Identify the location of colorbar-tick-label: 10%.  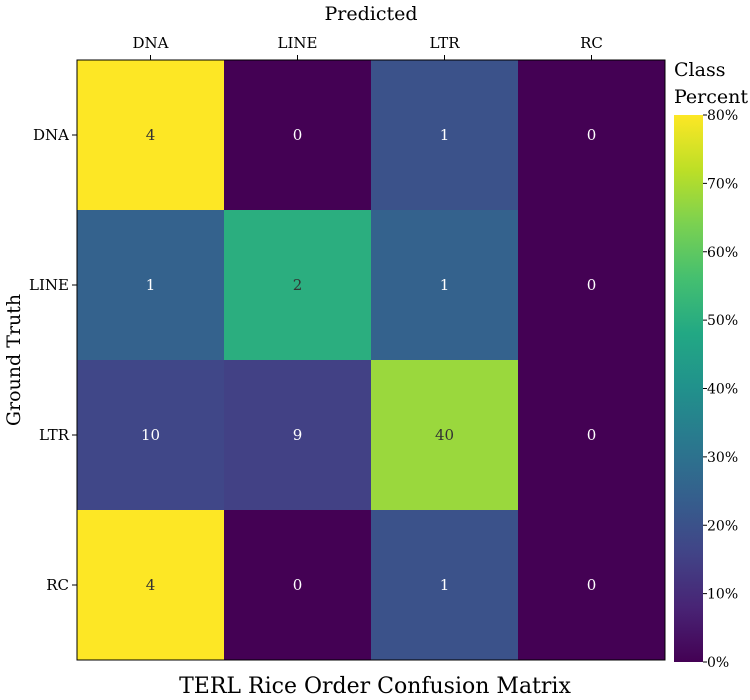
(722, 595).